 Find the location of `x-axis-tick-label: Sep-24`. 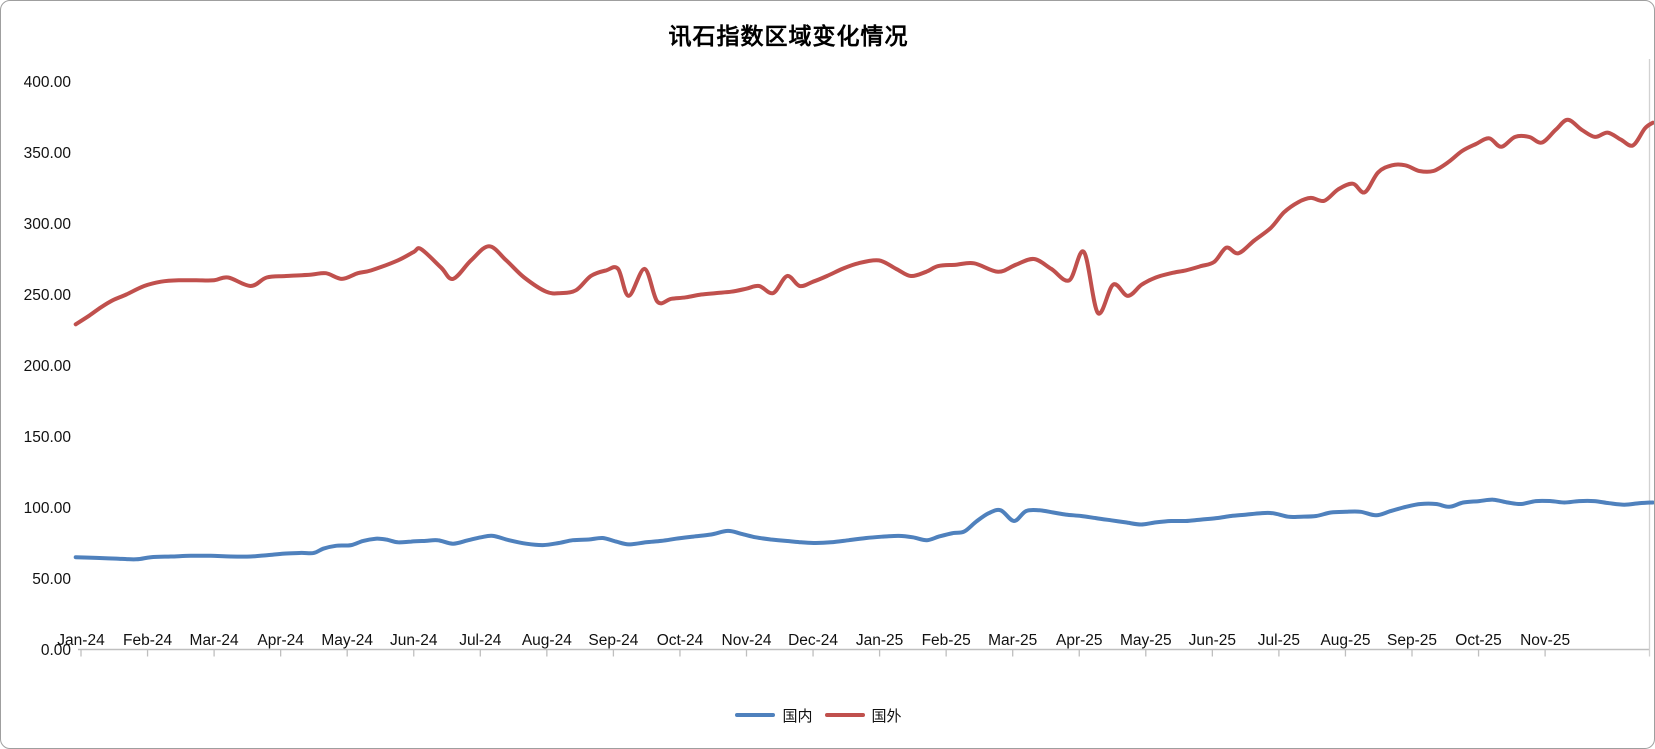

x-axis-tick-label: Sep-24 is located at coordinates (613, 640).